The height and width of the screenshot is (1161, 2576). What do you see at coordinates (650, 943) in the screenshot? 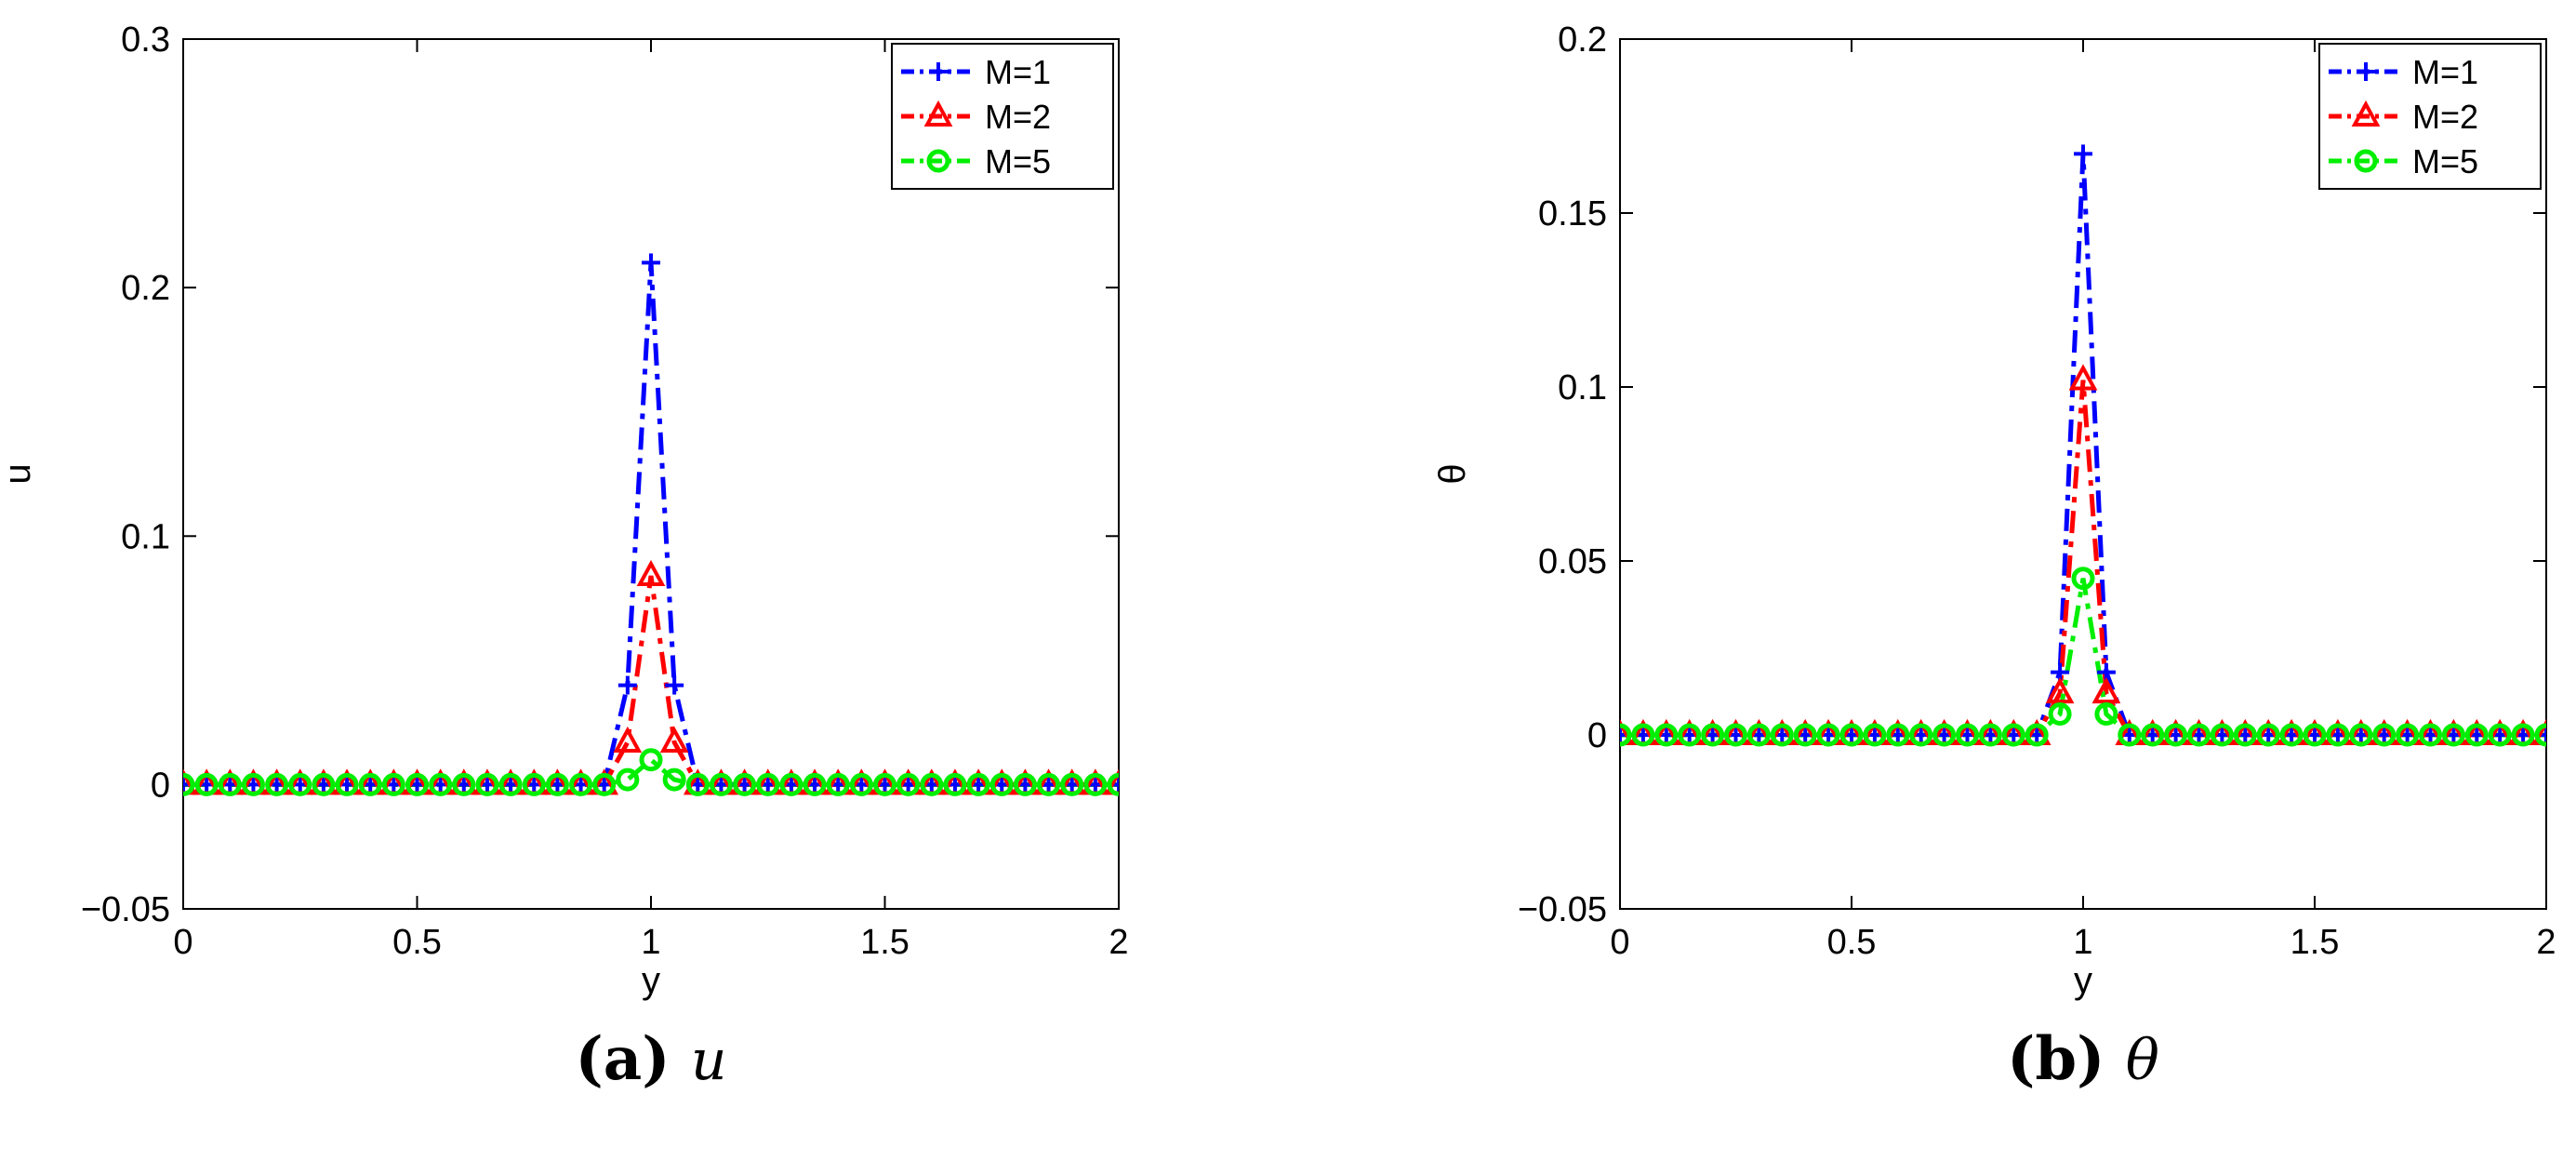
I see `x-tick-label: 1` at bounding box center [650, 943].